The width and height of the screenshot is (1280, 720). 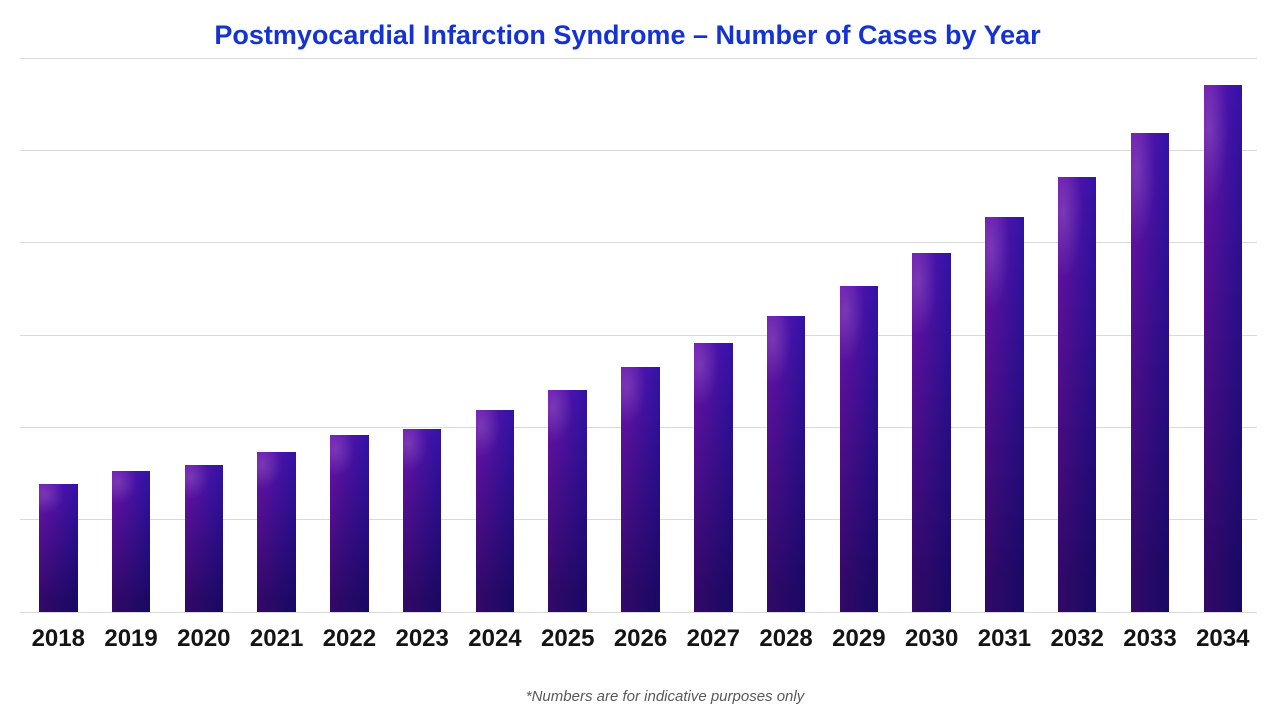 I want to click on bar-2026, so click(x=640, y=489).